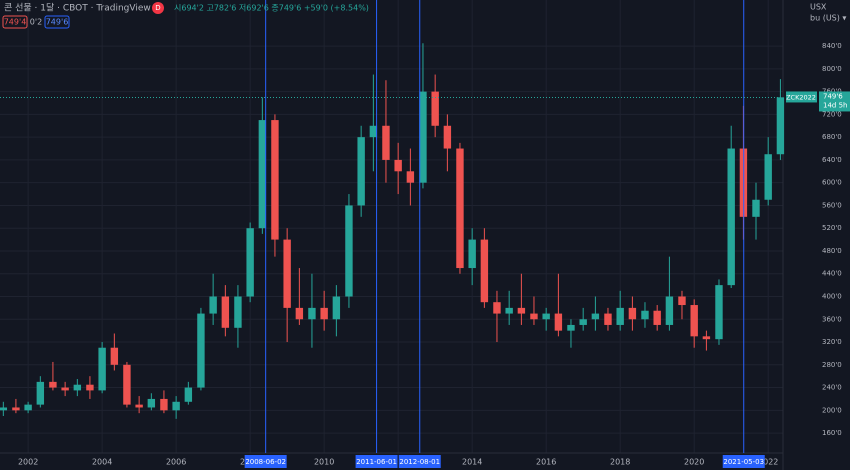 This screenshot has height=470, width=850. I want to click on ask: 749'6, so click(57, 22).